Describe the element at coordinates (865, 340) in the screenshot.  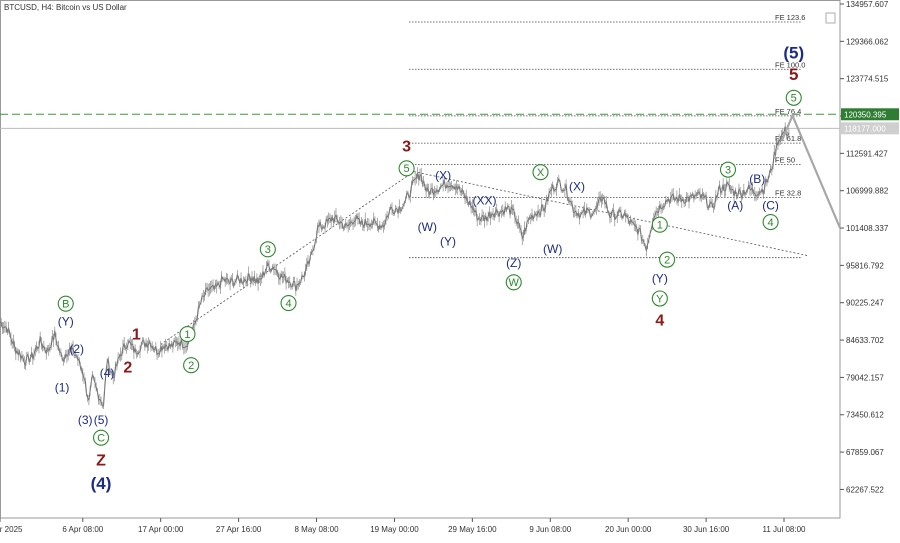
I see `y-tick-label: 84633.702` at that location.